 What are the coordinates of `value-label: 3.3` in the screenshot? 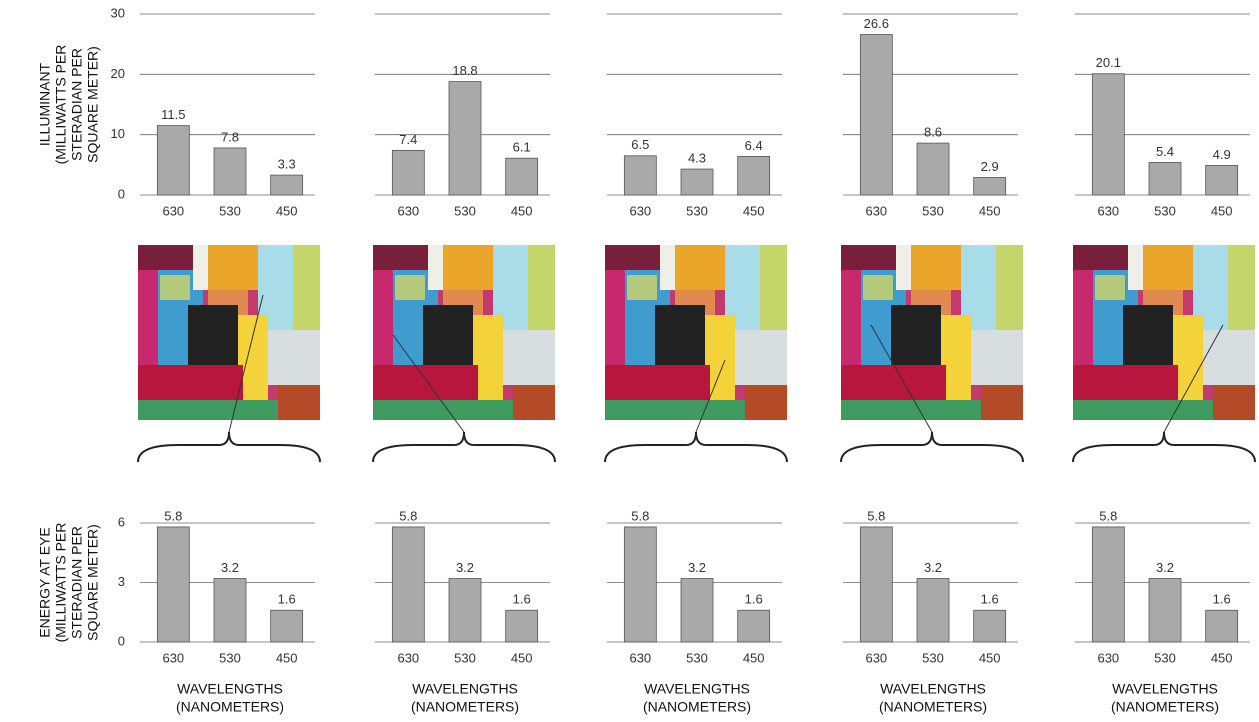 It's located at (287, 164).